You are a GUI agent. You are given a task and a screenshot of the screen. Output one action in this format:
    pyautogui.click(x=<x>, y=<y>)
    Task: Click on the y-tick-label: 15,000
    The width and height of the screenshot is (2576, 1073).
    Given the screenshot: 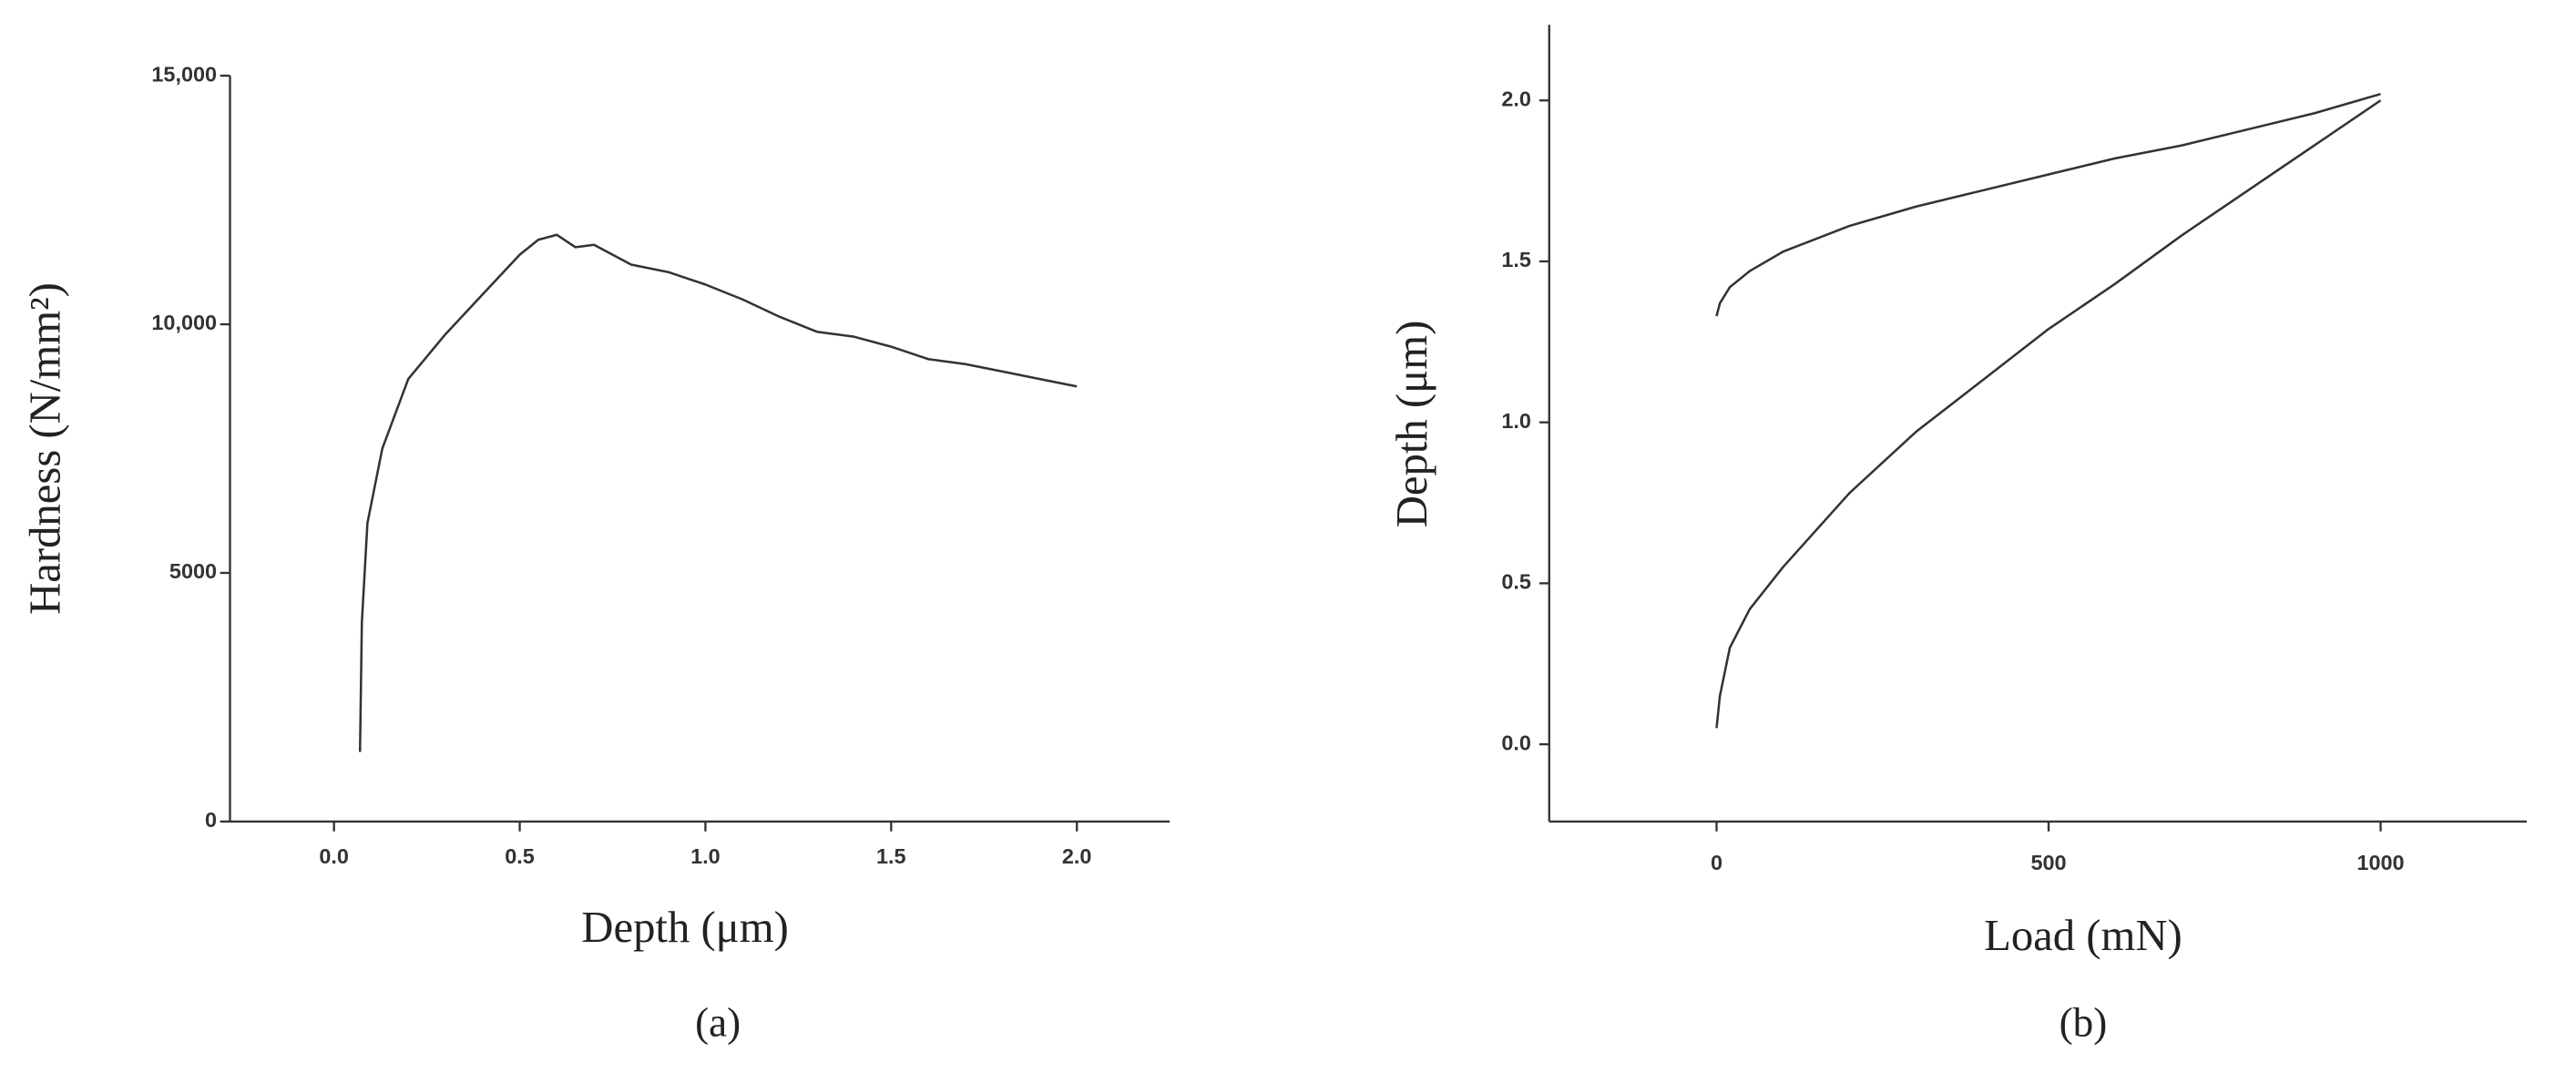 What is the action you would take?
    pyautogui.click(x=184, y=74)
    